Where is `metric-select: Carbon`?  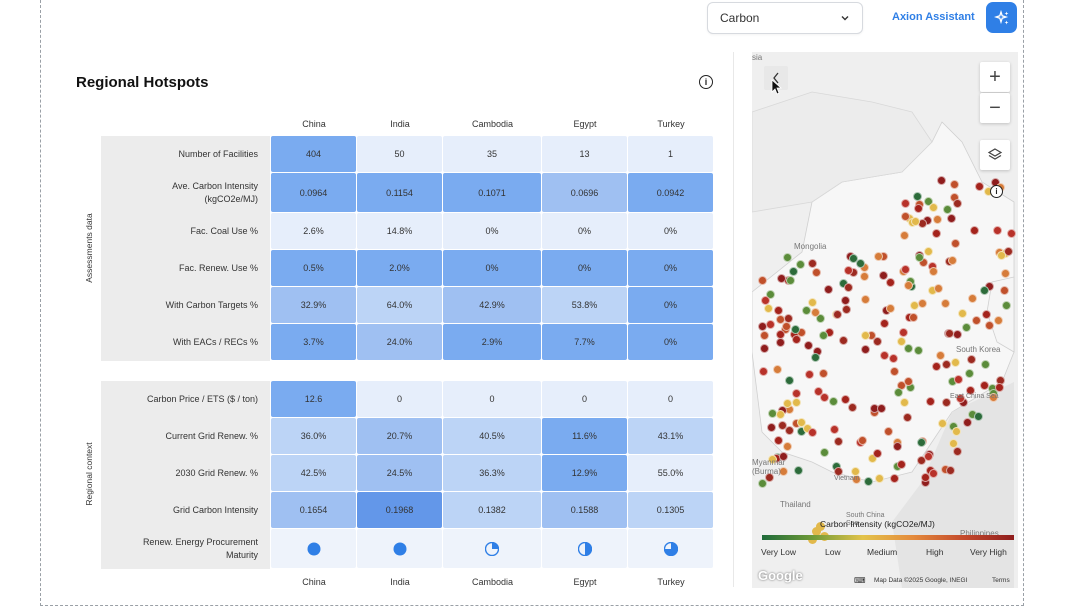
metric-select: Carbon is located at coordinates (785, 18).